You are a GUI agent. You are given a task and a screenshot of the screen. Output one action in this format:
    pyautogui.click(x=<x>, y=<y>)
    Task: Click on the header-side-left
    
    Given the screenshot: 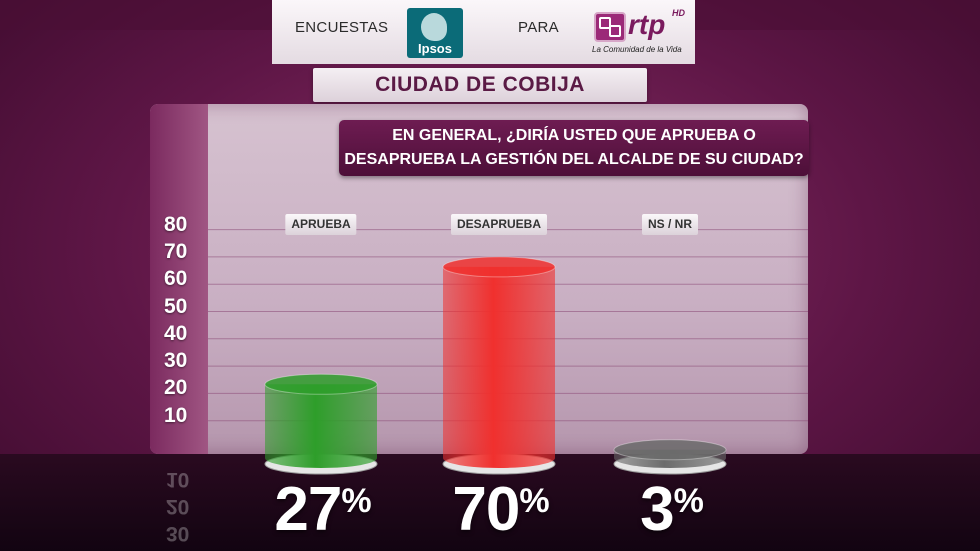 What is the action you would take?
    pyautogui.click(x=136, y=15)
    